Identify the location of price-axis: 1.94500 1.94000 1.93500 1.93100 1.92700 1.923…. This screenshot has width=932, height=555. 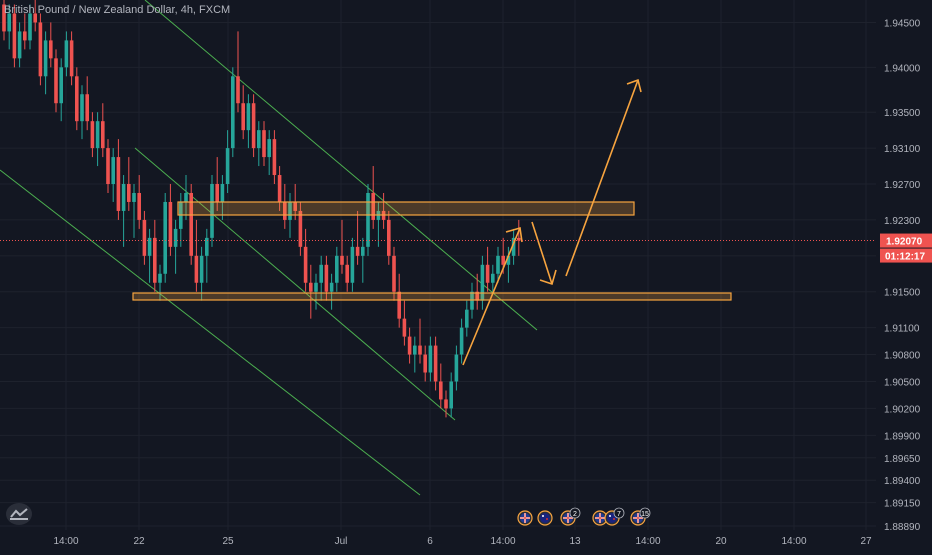
(904, 266).